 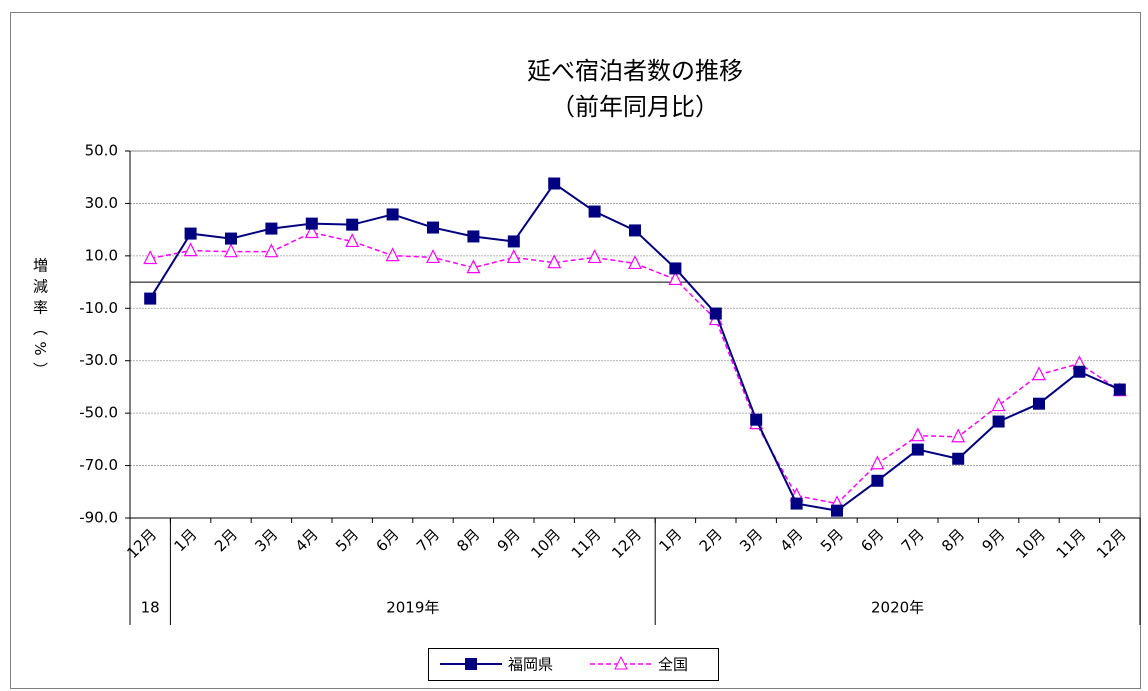 What do you see at coordinates (40, 319) in the screenshot?
I see `y-axis-label: 増減率（%）` at bounding box center [40, 319].